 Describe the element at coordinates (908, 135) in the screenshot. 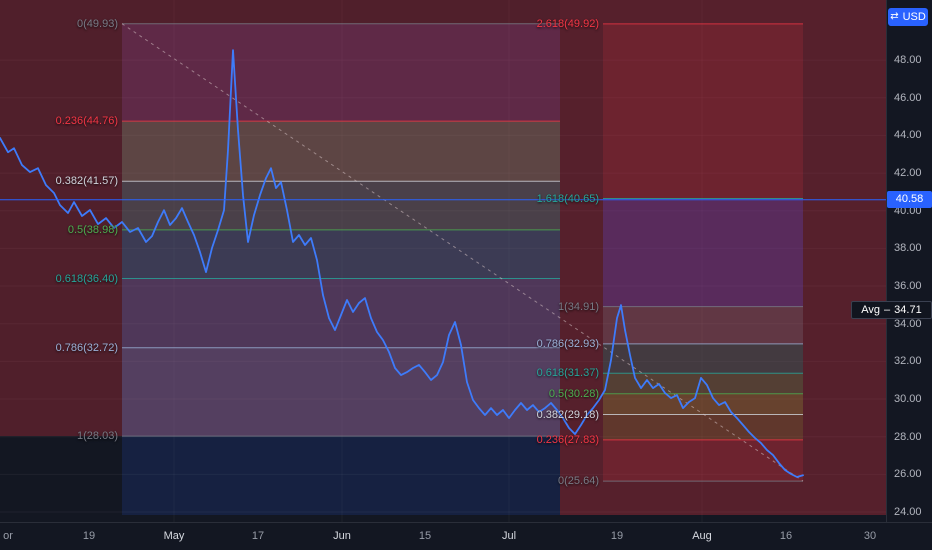

I see `price-tick-label: 44.00` at that location.